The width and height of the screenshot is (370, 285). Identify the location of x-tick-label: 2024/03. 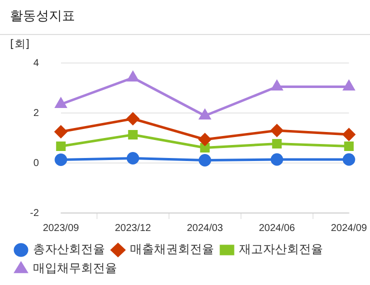
(205, 228).